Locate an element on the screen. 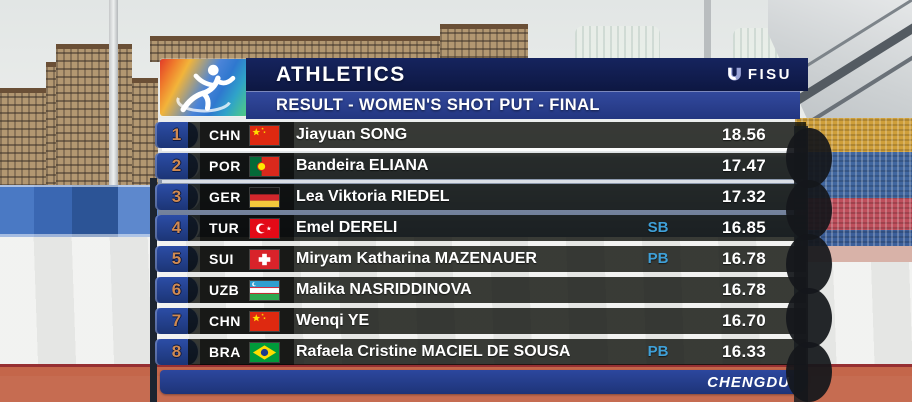 The width and height of the screenshot is (912, 402). country-code: TUR is located at coordinates (224, 228).